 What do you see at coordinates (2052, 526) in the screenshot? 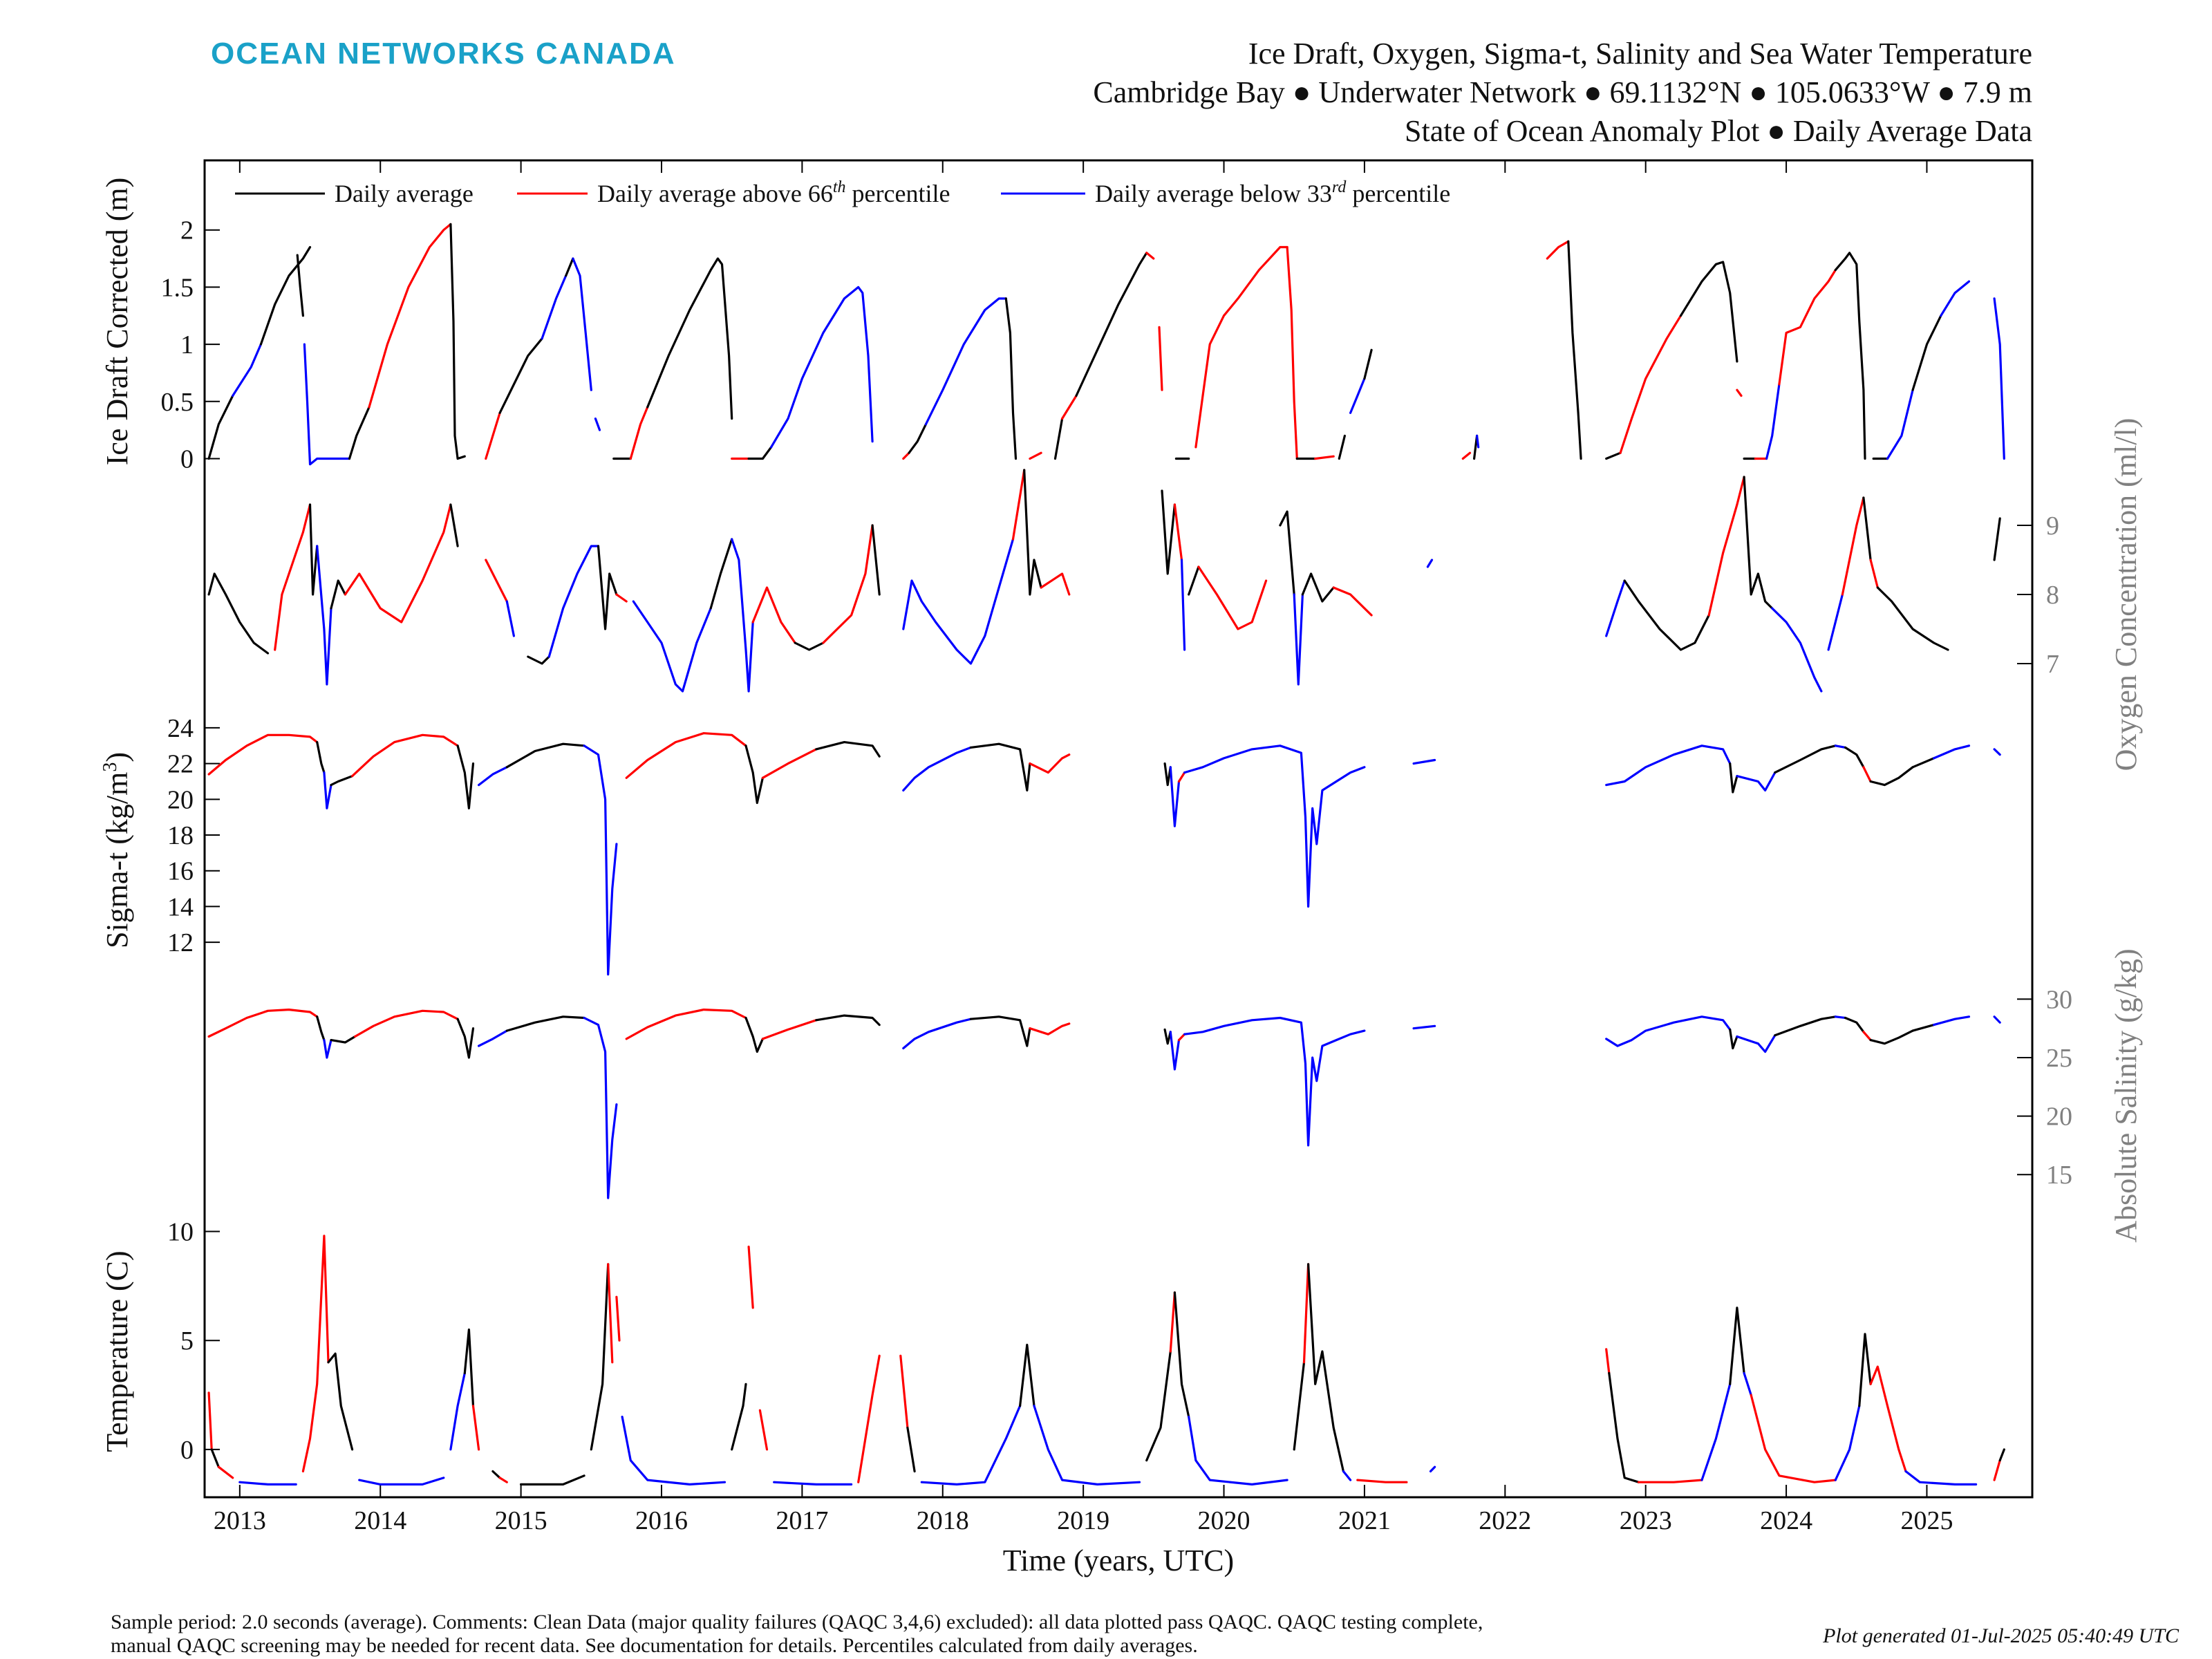
I see `oxygen-y-tick-label: 9` at bounding box center [2052, 526].